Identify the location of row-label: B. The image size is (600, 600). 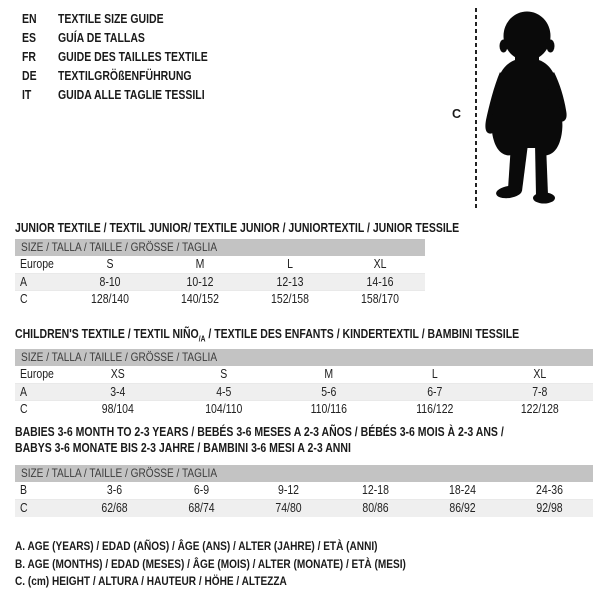
(24, 490).